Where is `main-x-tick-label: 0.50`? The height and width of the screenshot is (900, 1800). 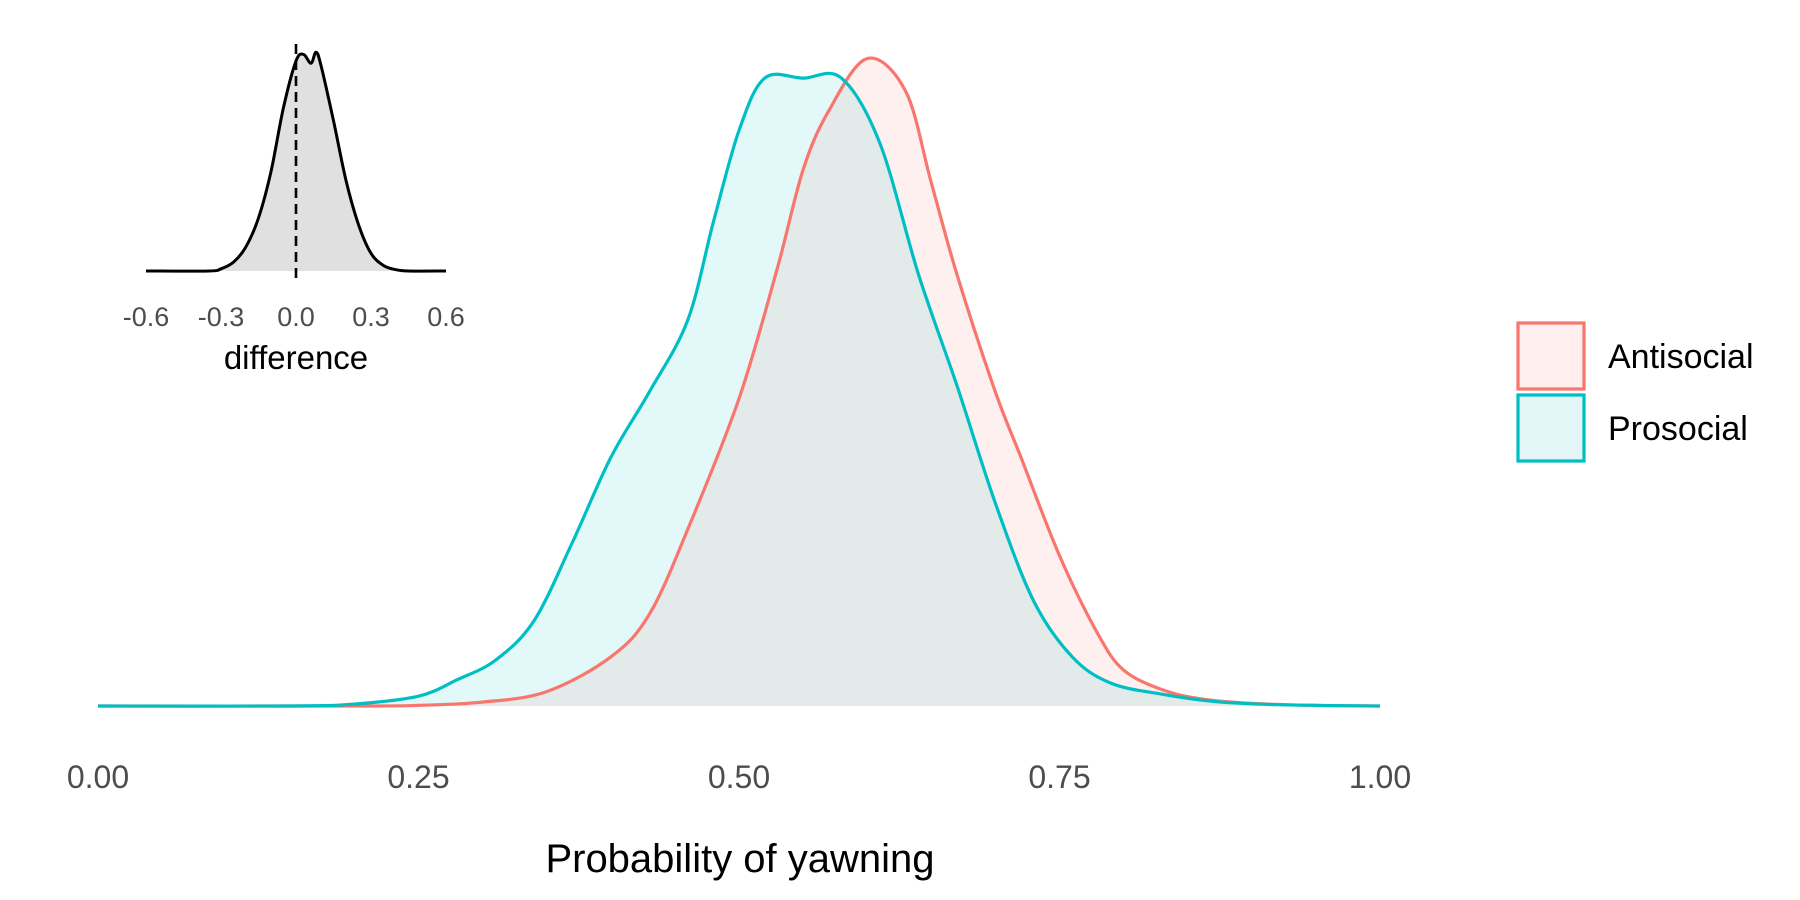 main-x-tick-label: 0.50 is located at coordinates (739, 777).